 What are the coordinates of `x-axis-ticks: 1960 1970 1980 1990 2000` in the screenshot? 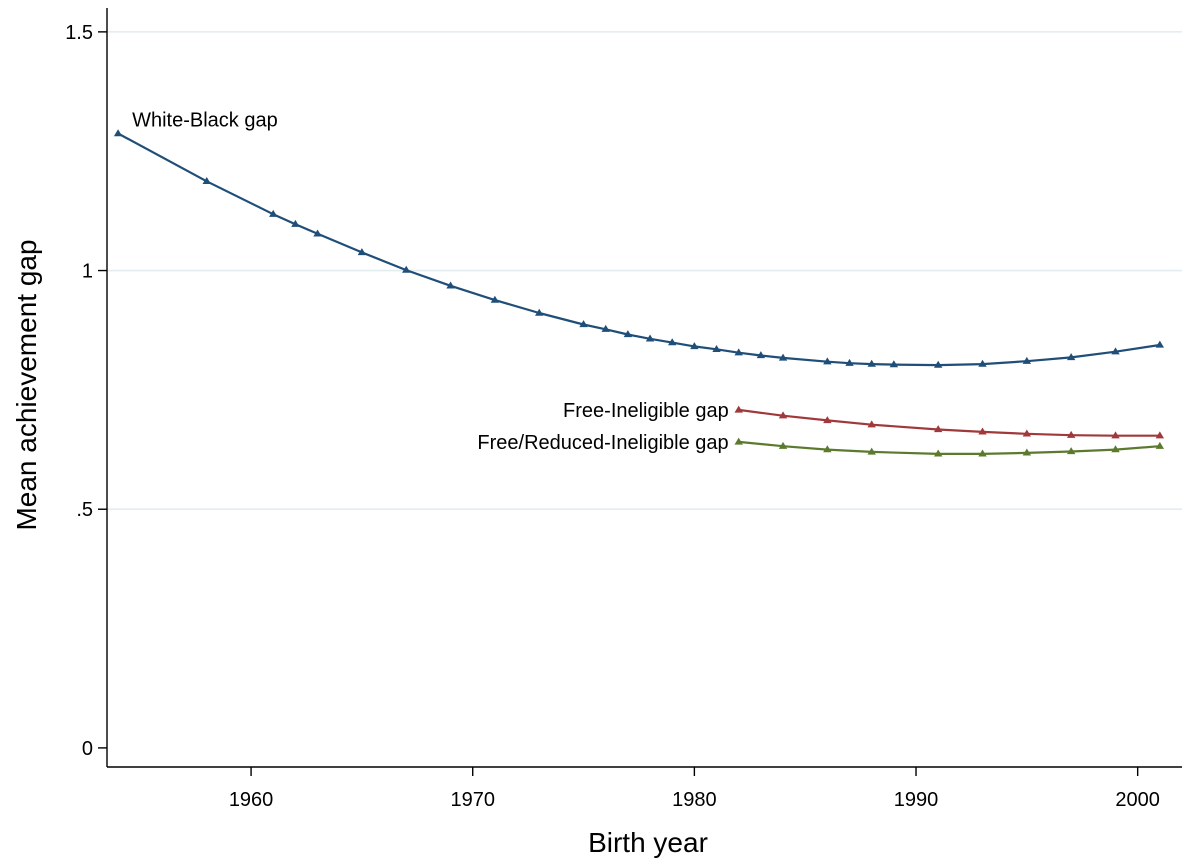 It's located at (694, 789).